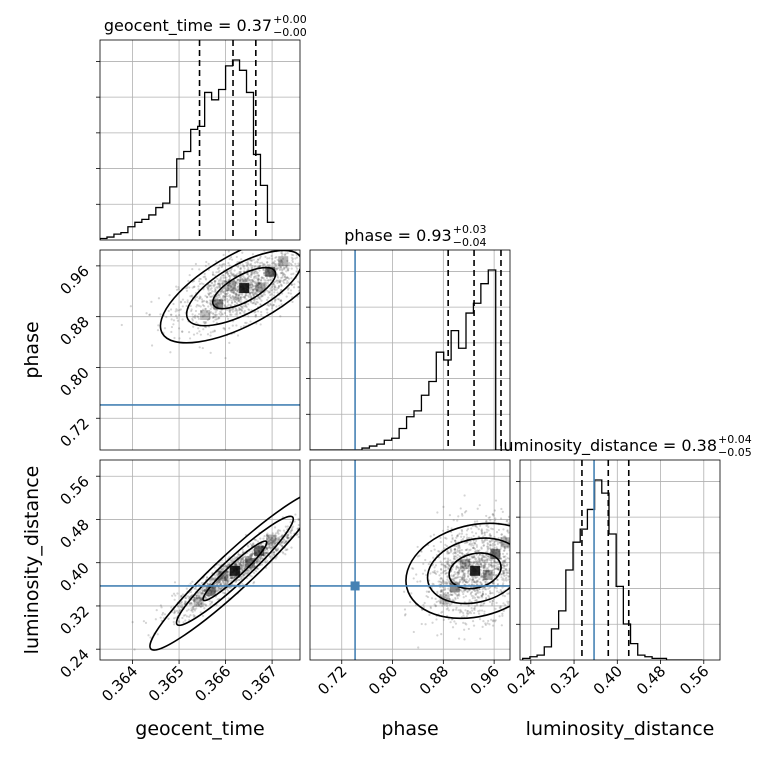  Describe the element at coordinates (355, 586) in the screenshot. I see `truth-marker` at that location.